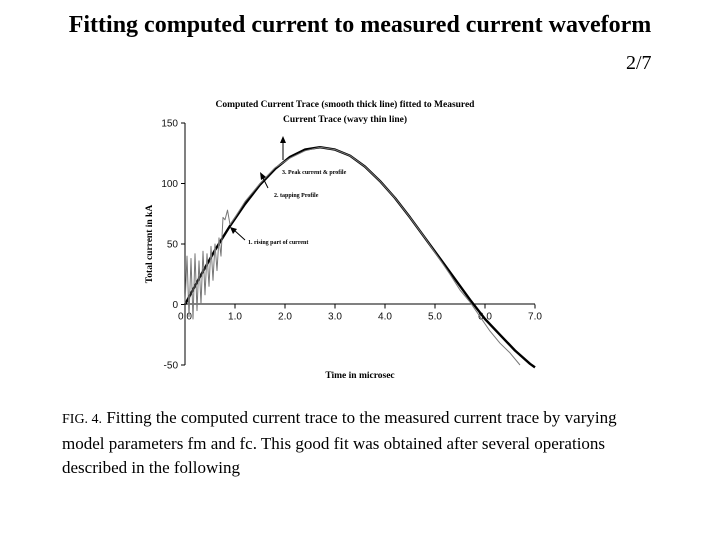  What do you see at coordinates (169, 184) in the screenshot?
I see `y-tick-label: 100` at bounding box center [169, 184].